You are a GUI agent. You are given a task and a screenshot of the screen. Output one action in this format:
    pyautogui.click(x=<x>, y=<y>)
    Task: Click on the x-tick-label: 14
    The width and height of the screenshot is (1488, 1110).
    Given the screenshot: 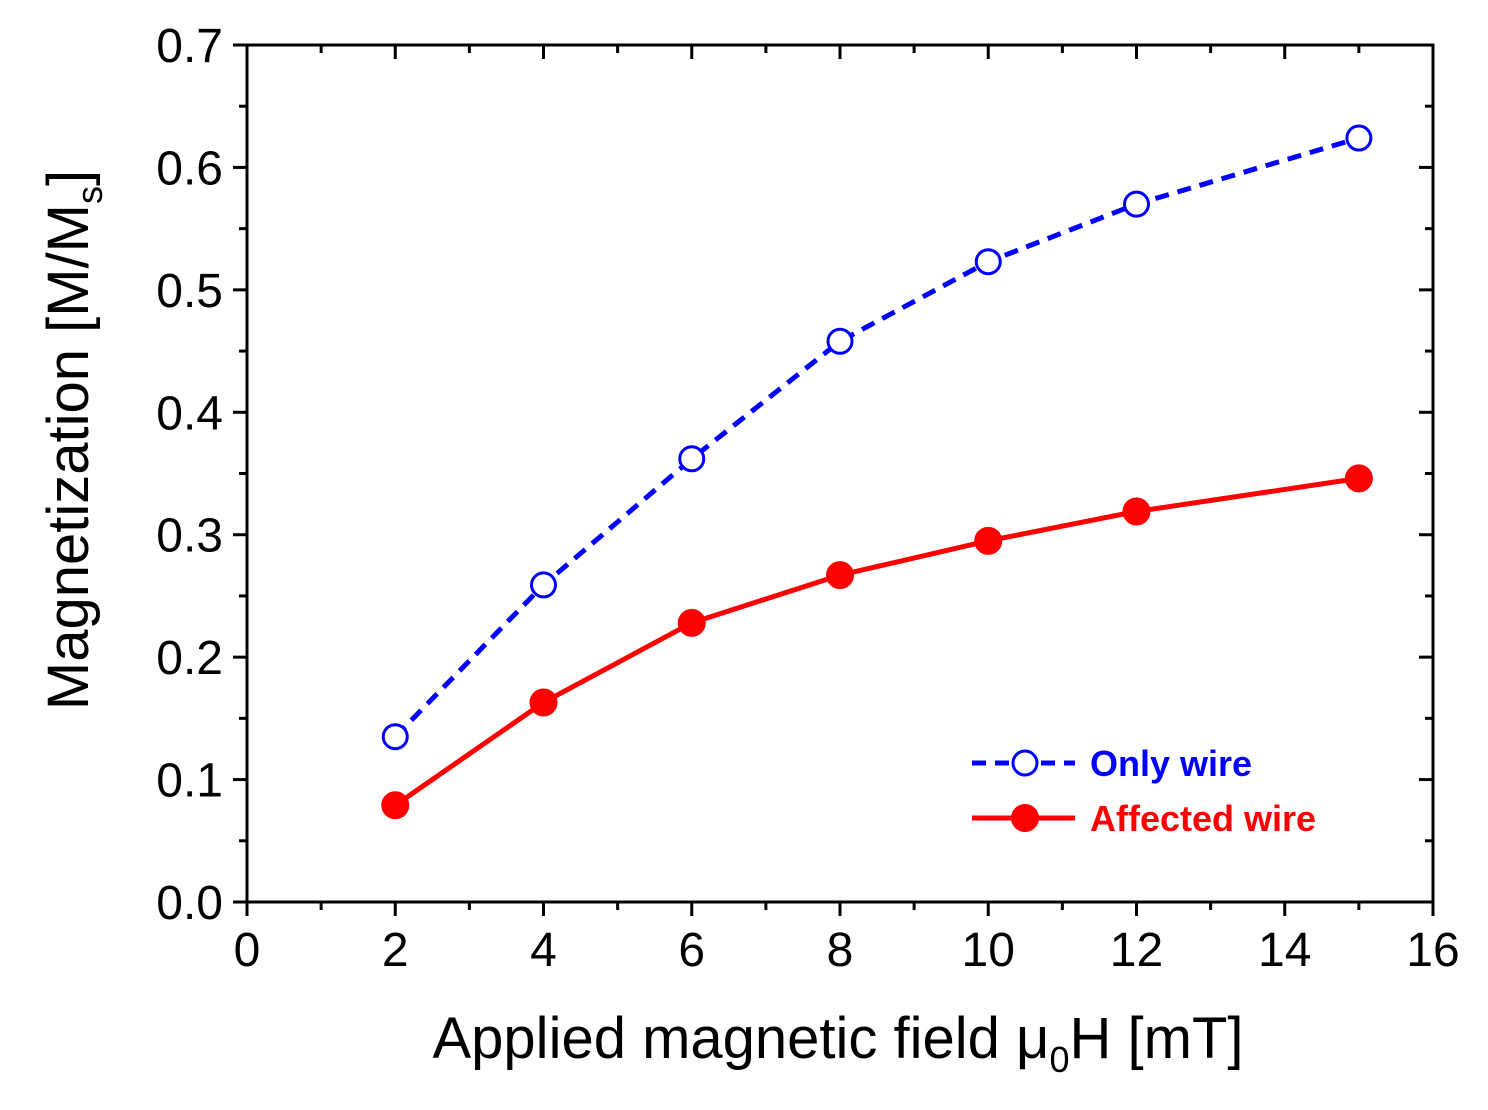 What is the action you would take?
    pyautogui.click(x=1284, y=950)
    